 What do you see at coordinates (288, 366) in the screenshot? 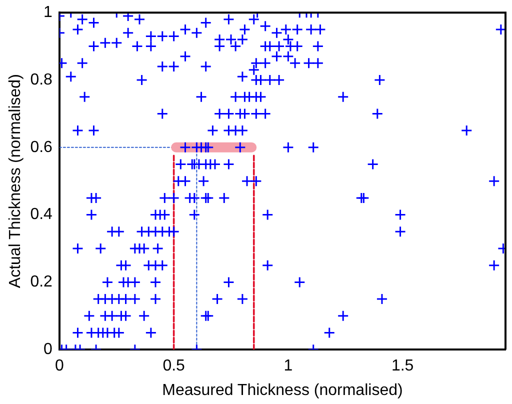
I see `x-tick-label: 1` at bounding box center [288, 366].